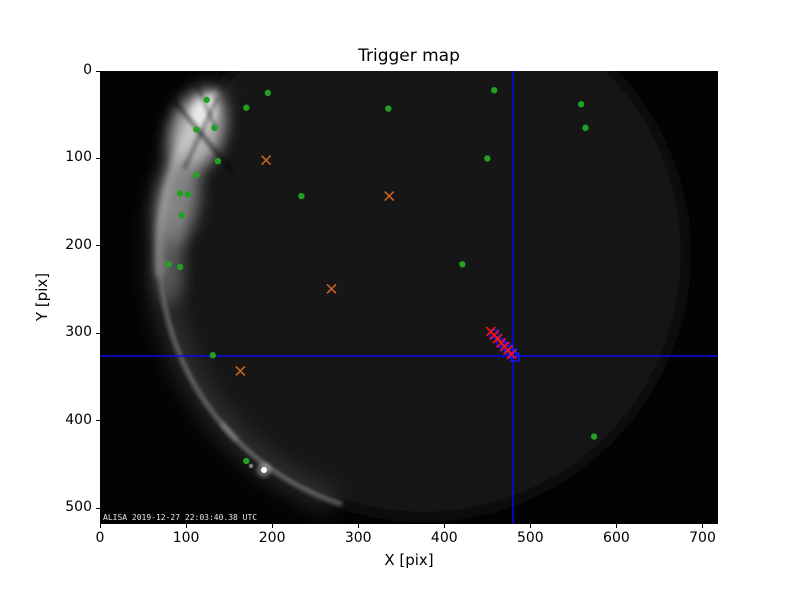 The height and width of the screenshot is (600, 800). What do you see at coordinates (178, 201) in the screenshot?
I see `cloud-glow-middle` at bounding box center [178, 201].